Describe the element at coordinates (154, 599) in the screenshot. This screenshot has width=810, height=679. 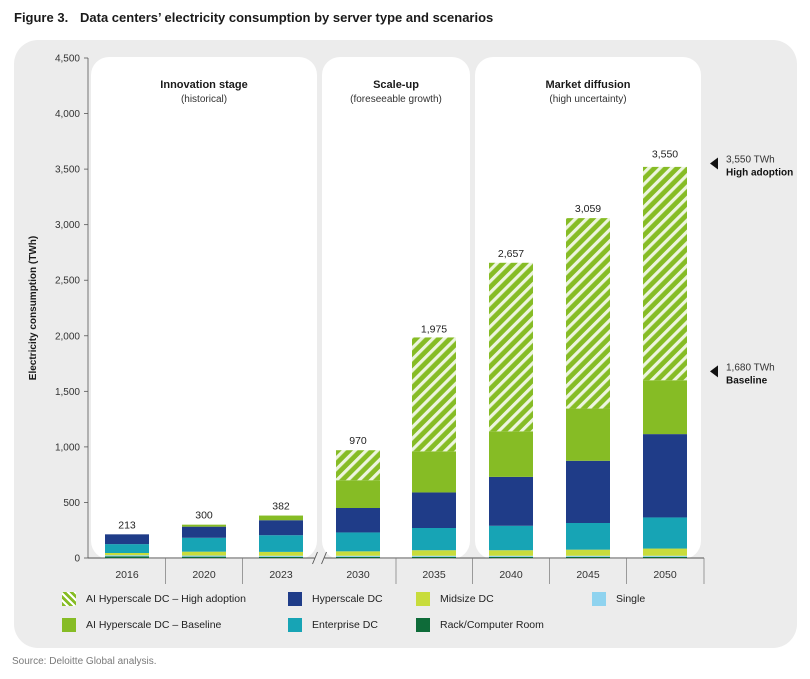
I see `legend-item-hyperscale-high: AI Hyperscale DC – High adoption` at that location.